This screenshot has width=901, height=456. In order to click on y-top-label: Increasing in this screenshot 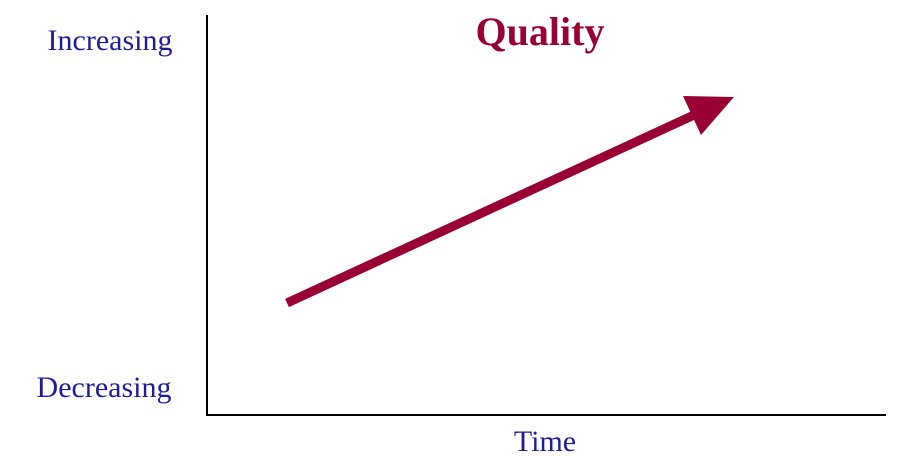, I will do `click(110, 40)`.